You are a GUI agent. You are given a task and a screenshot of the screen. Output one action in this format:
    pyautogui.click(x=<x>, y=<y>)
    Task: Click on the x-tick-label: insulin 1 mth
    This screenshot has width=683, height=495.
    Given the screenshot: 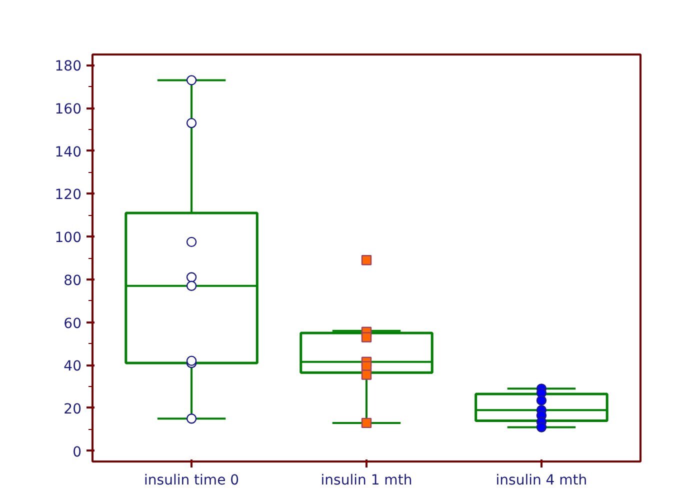 What is the action you would take?
    pyautogui.click(x=366, y=480)
    